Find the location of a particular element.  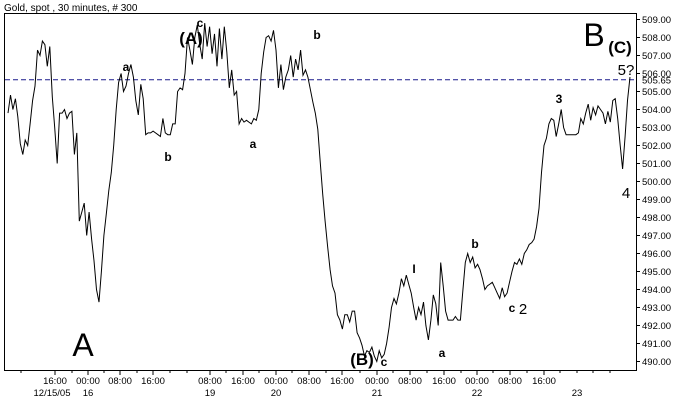

x-tick-label-date: 19 is located at coordinates (210, 393).